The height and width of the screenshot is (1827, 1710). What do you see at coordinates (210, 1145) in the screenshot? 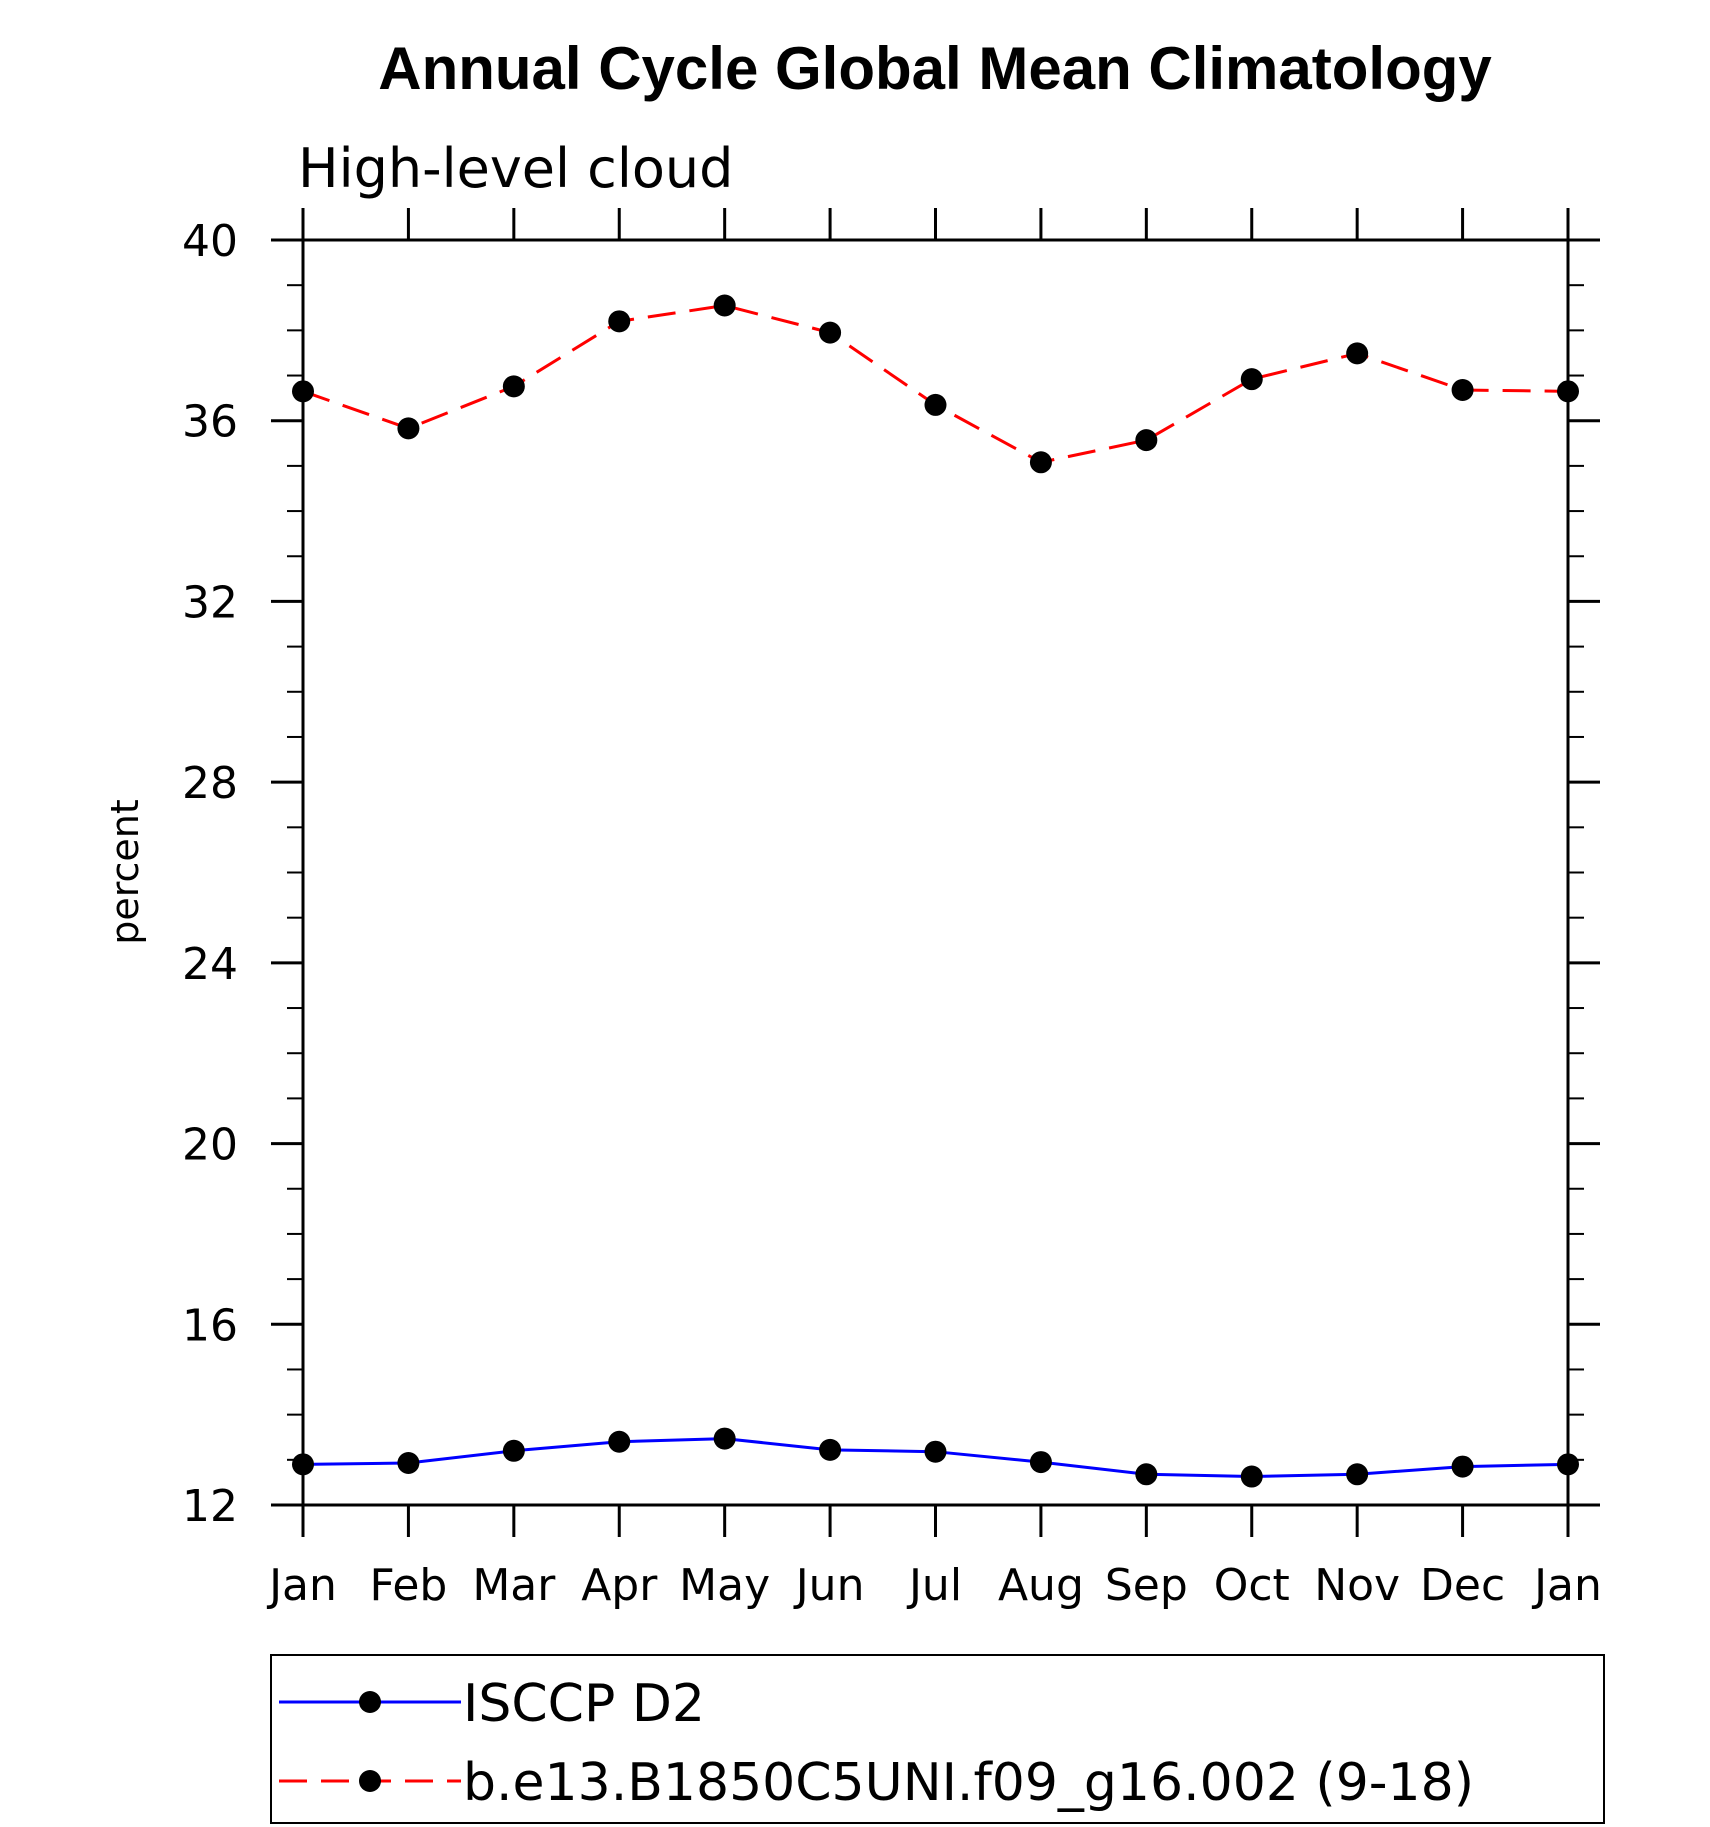
I see `y-tick-label: 20` at bounding box center [210, 1145].